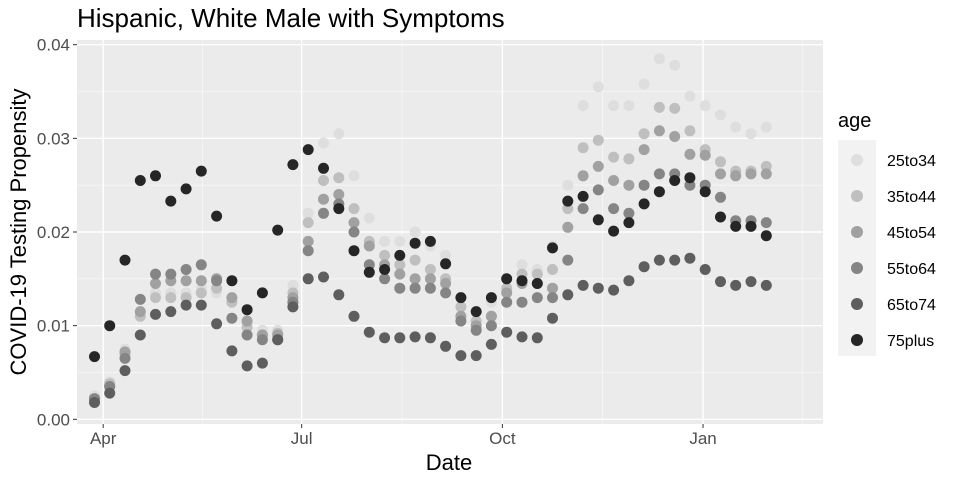 This screenshot has width=960, height=480. I want to click on y-tick-label: 0.00, so click(53, 419).